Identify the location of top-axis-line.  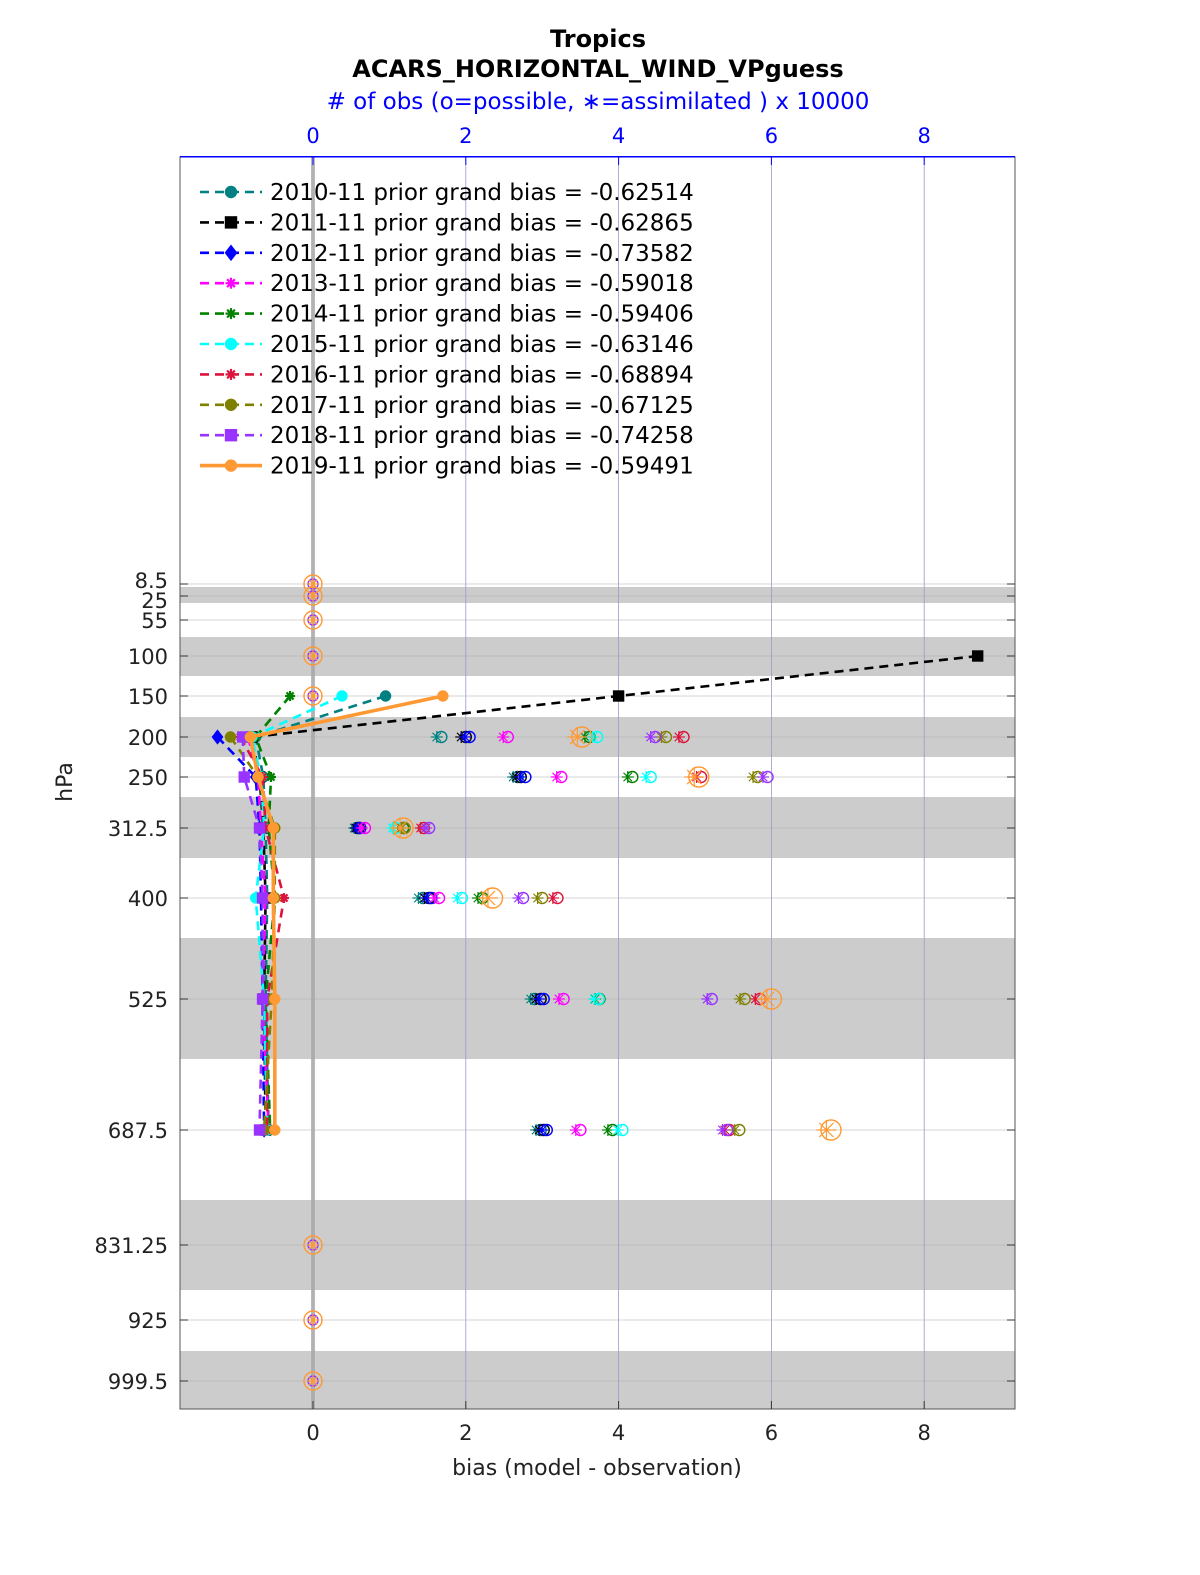
(597, 157).